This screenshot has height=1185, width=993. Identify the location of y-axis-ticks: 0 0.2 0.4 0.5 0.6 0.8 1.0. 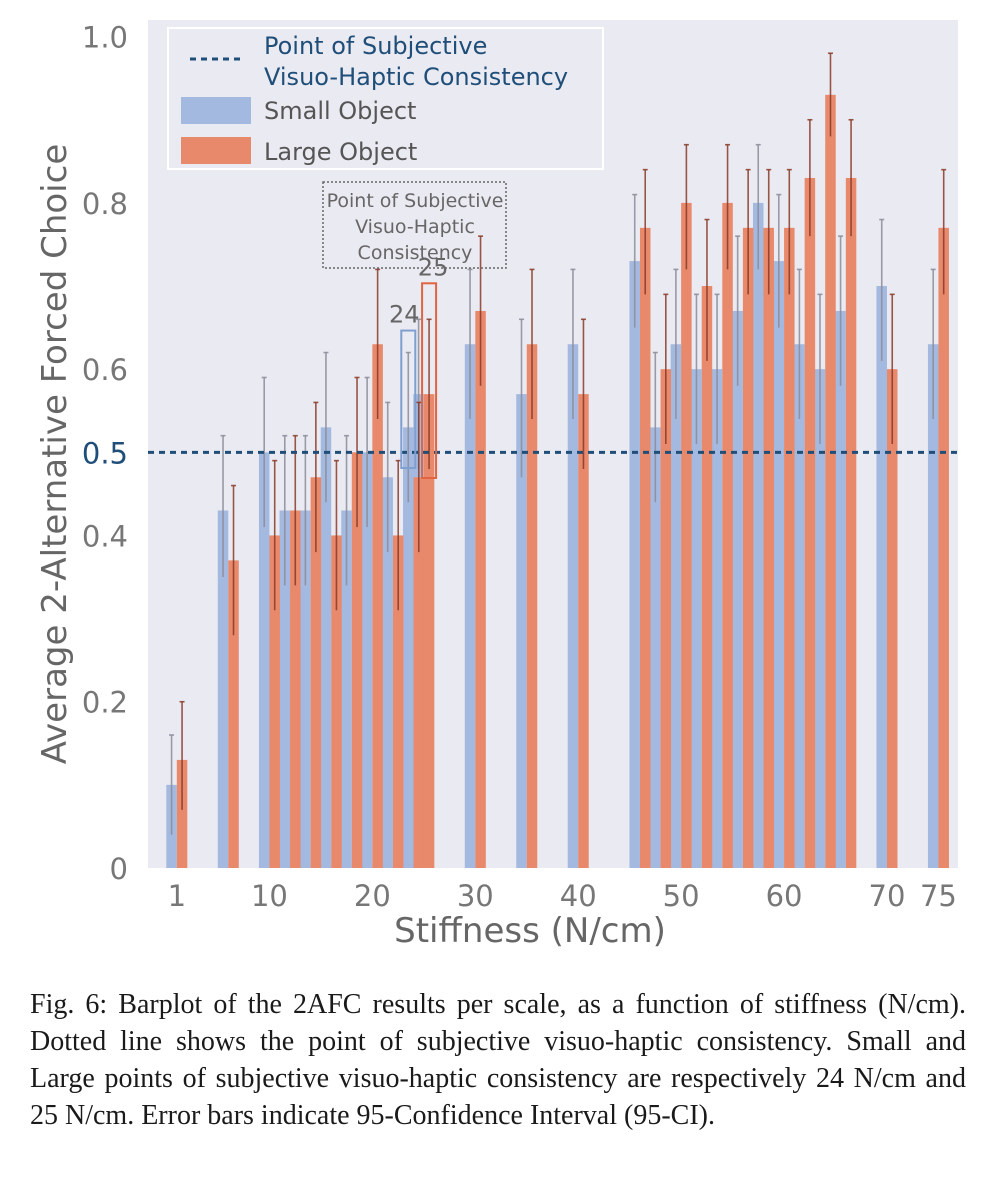
(105, 453).